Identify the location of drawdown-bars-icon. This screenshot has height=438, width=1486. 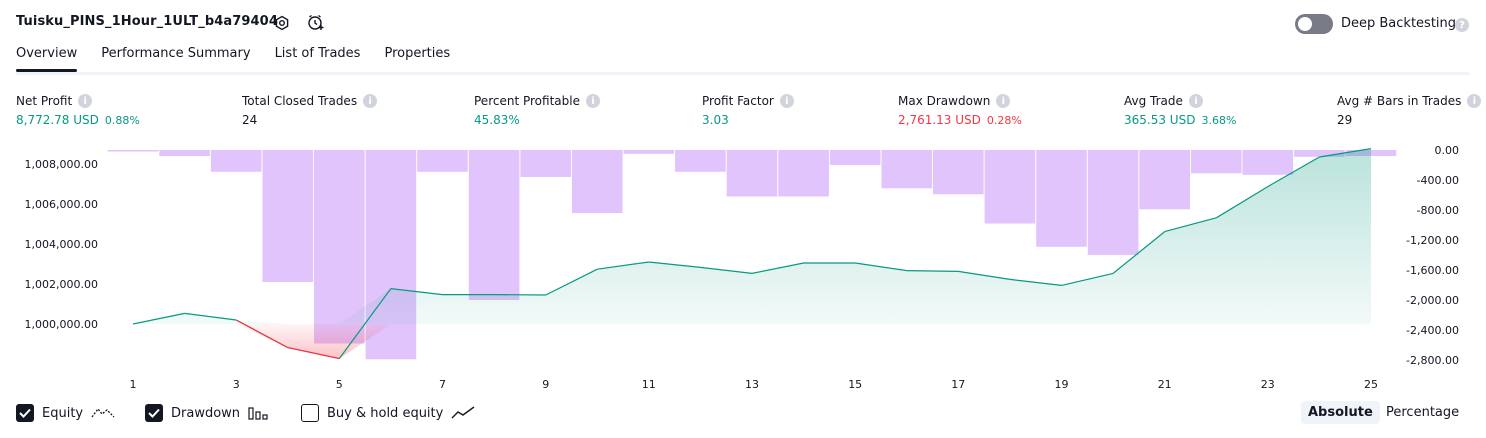
(258, 413).